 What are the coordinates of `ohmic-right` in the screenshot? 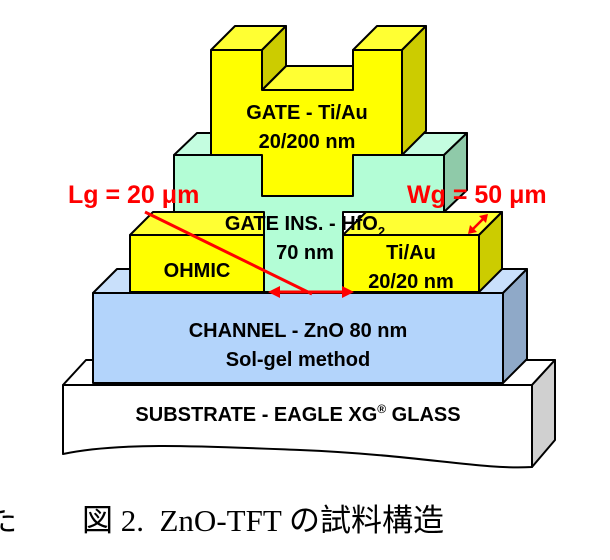 It's located at (422, 252).